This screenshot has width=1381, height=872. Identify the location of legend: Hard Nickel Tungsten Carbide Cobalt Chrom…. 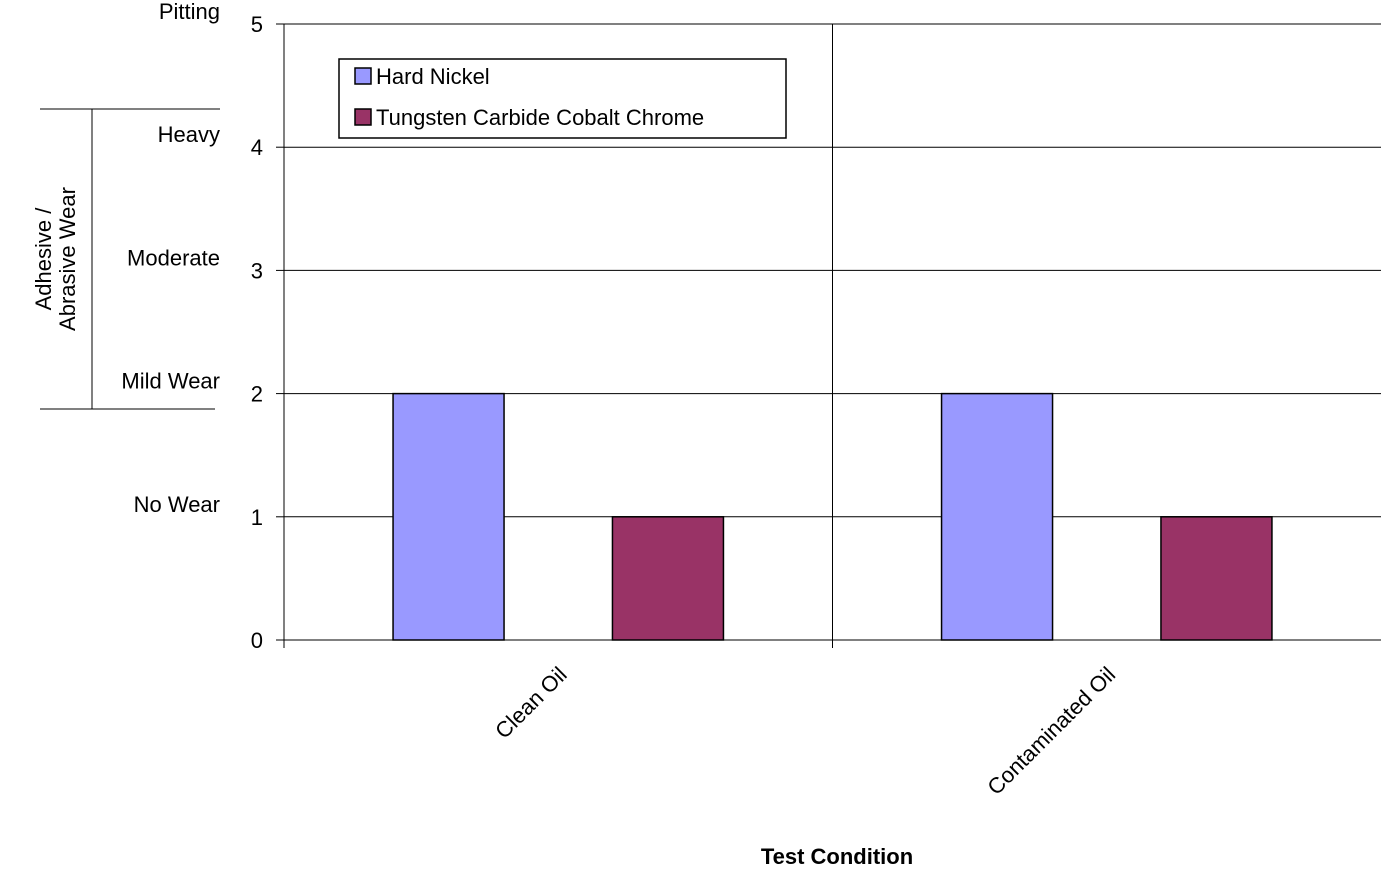
(562, 98).